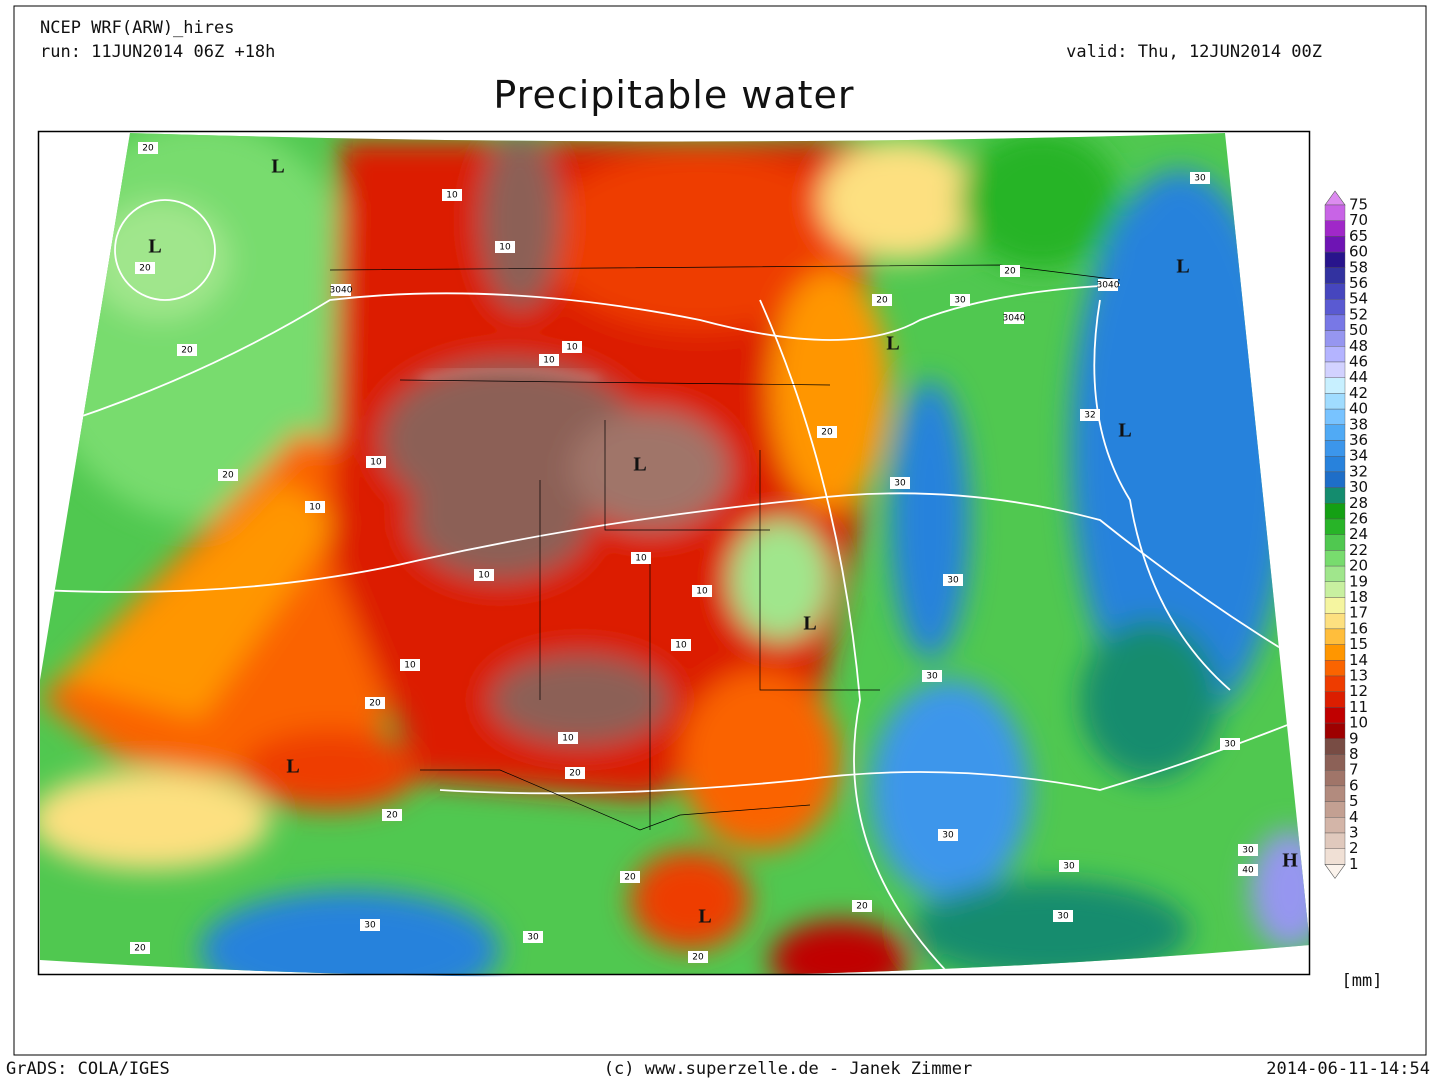  What do you see at coordinates (1335, 198) in the screenshot?
I see `colorbar-cap-top` at bounding box center [1335, 198].